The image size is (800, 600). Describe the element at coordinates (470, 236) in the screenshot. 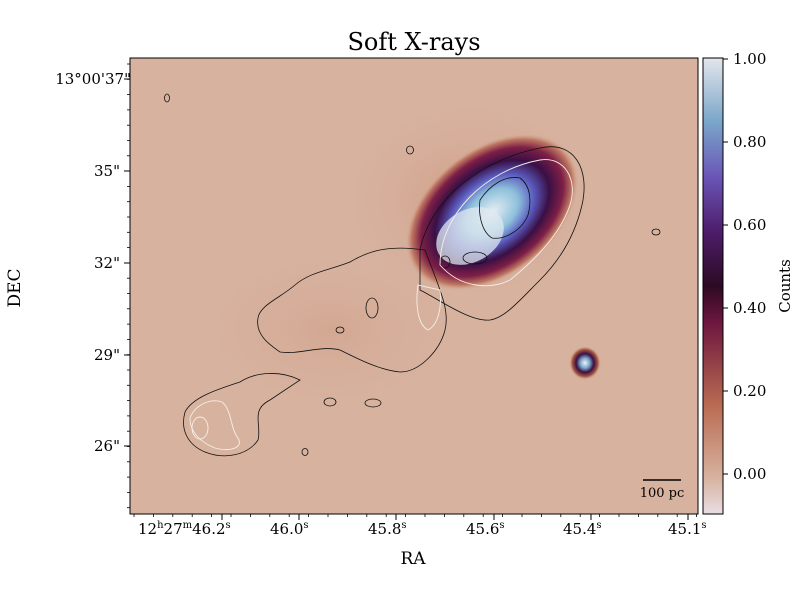

I see `xray-core` at that location.